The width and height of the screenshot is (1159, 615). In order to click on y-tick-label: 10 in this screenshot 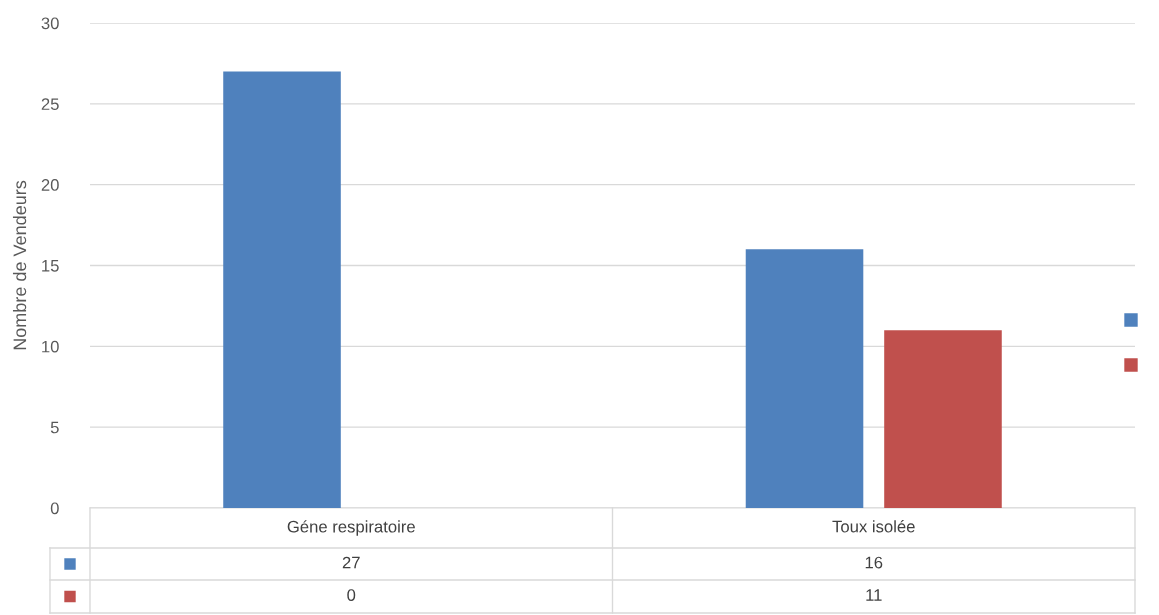, I will do `click(50, 346)`.